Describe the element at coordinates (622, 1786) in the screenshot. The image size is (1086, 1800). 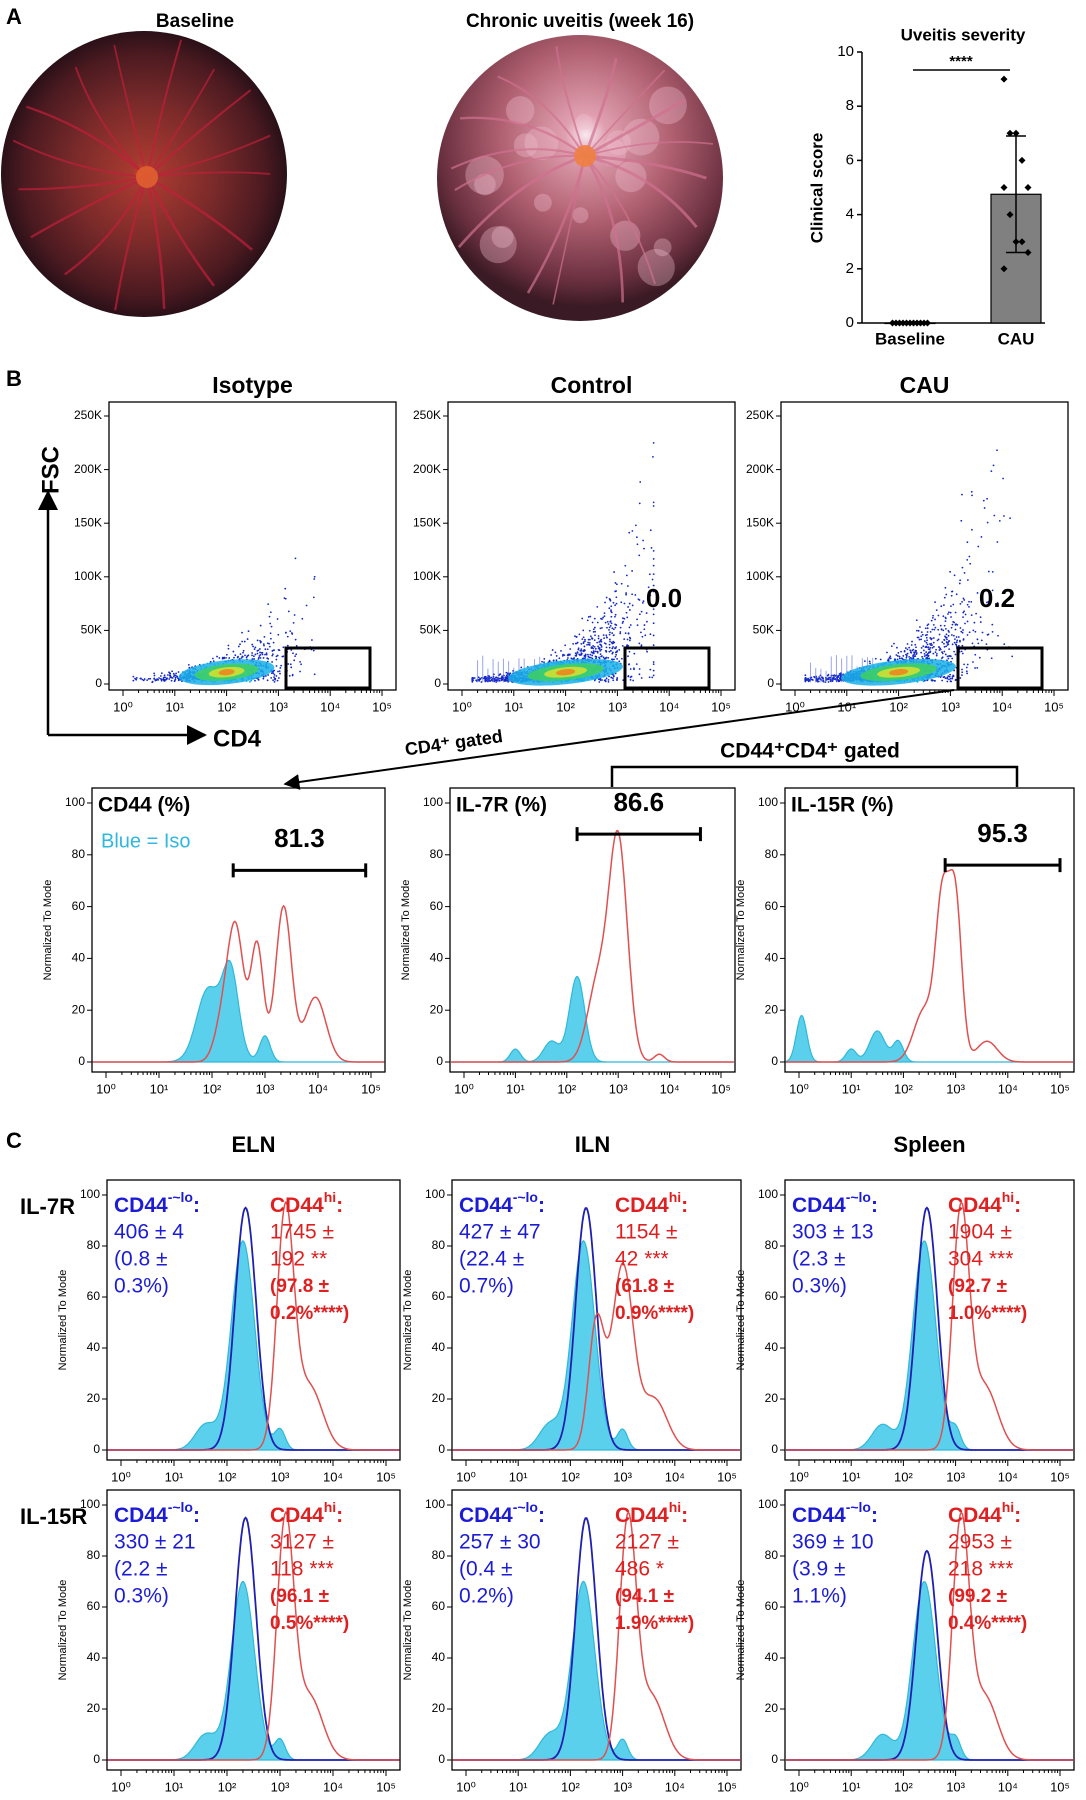
I see `x-tick-label: 10³` at that location.